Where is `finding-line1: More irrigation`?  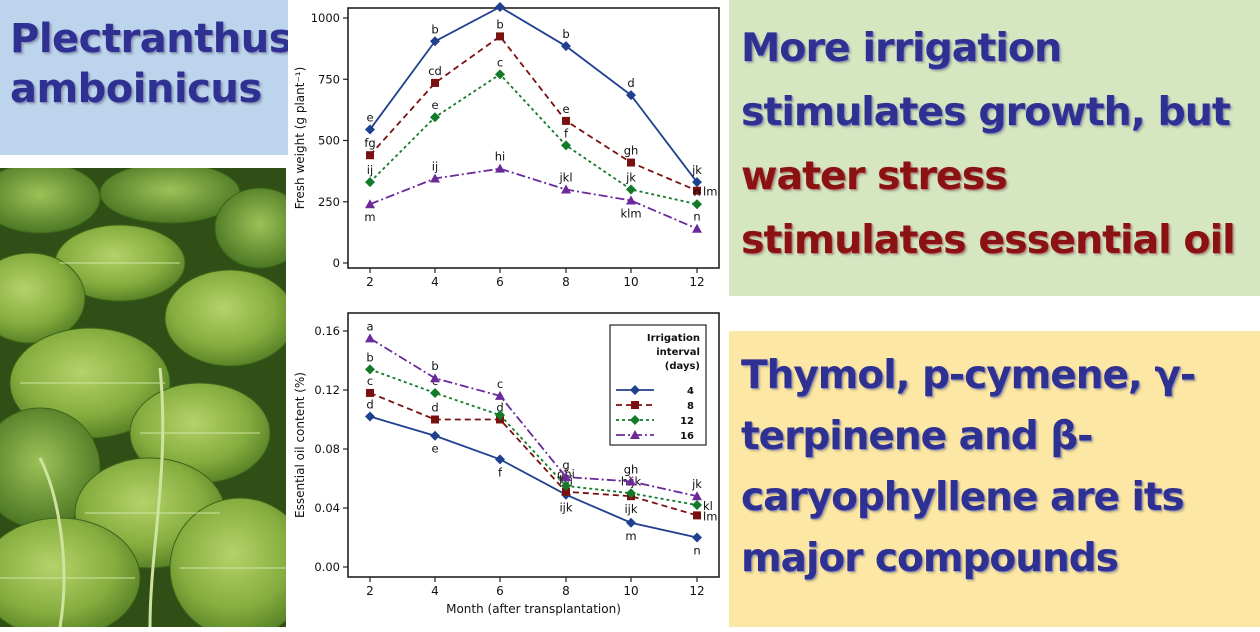 finding-line1: More irrigation is located at coordinates (901, 48).